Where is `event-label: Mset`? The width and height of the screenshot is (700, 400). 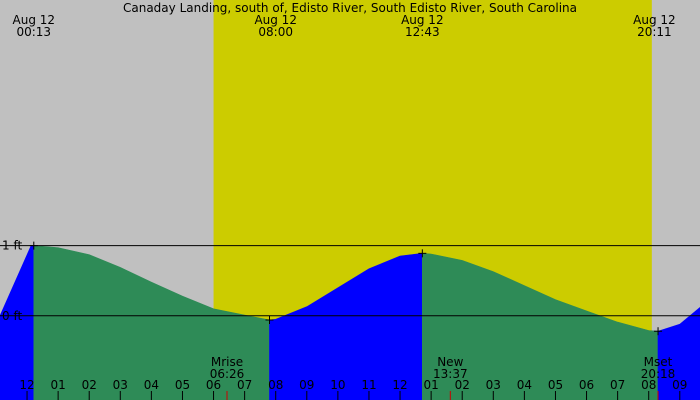
event-label: Mset is located at coordinates (658, 362).